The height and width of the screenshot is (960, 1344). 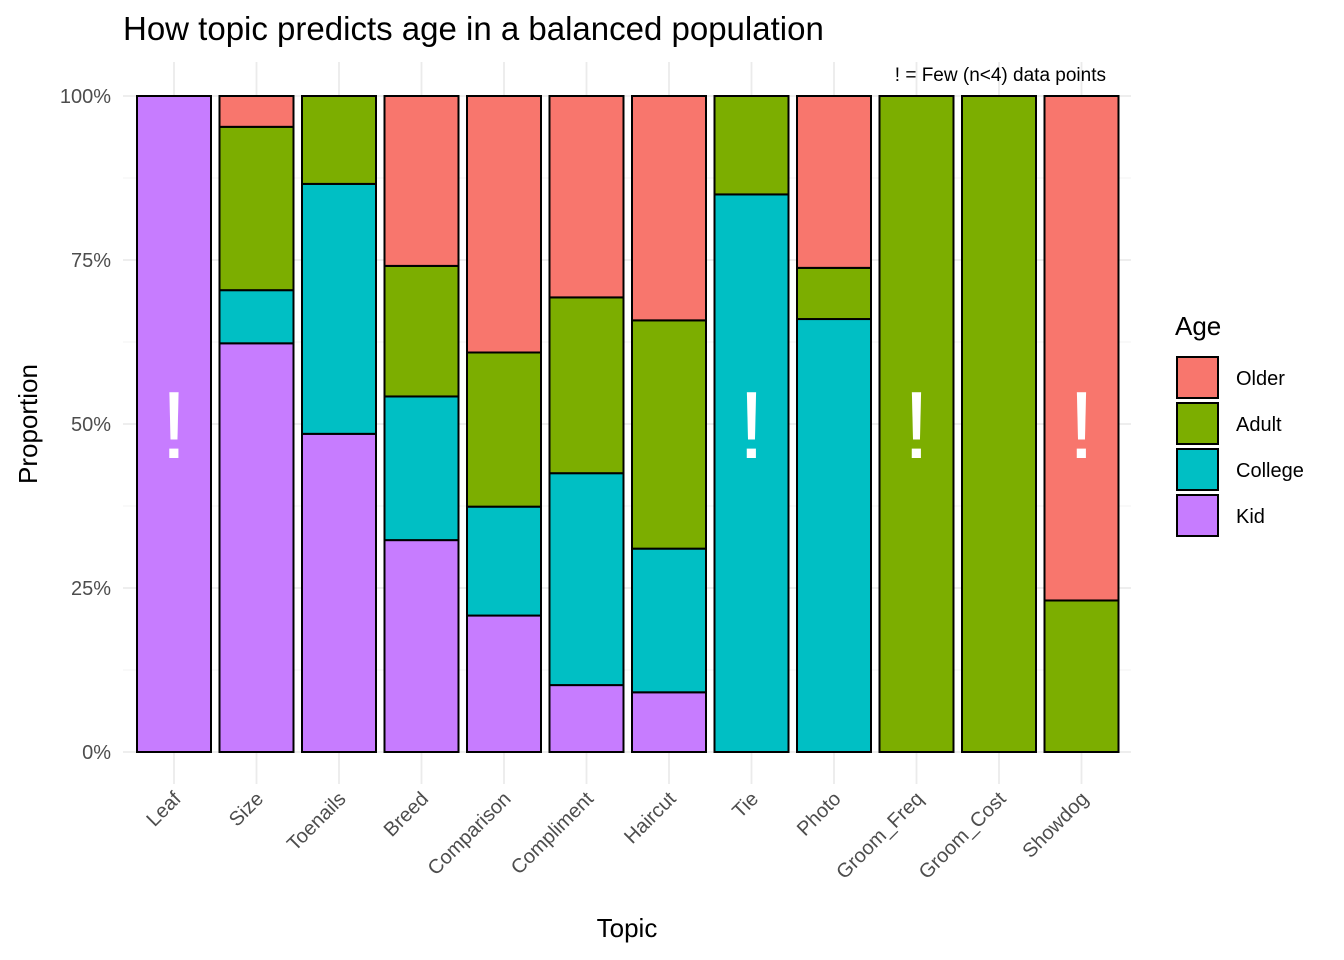 I want to click on bar-segment-photo-adult, so click(x=834, y=293).